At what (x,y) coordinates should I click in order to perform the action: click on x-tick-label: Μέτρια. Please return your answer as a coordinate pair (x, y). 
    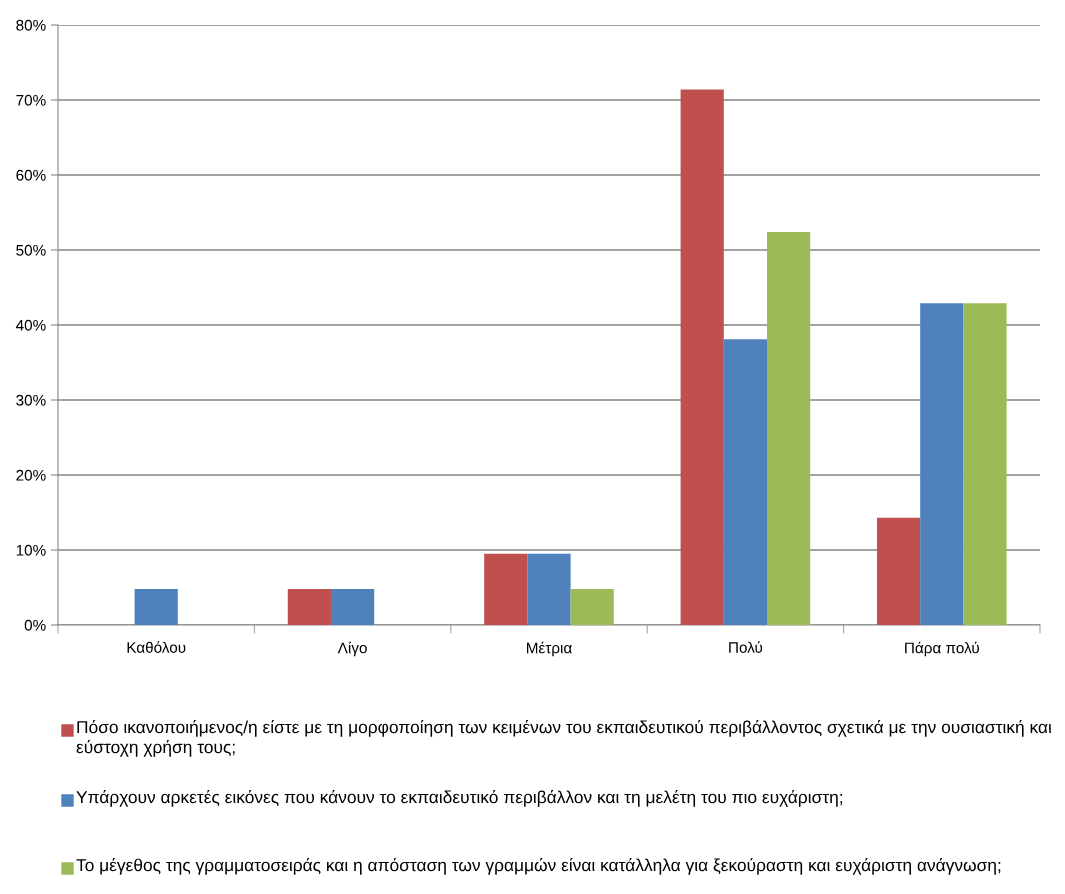
    Looking at the image, I should click on (549, 649).